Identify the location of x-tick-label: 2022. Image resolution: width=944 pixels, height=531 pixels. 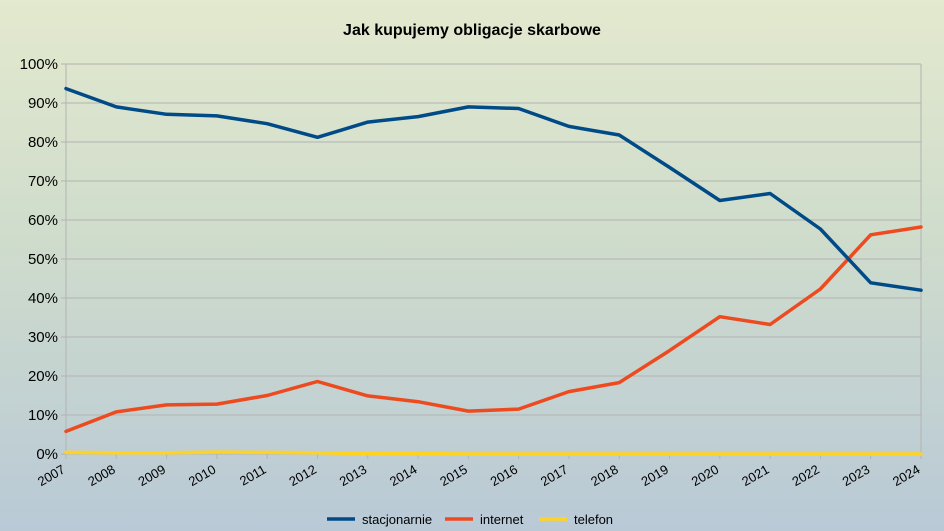
(805, 475).